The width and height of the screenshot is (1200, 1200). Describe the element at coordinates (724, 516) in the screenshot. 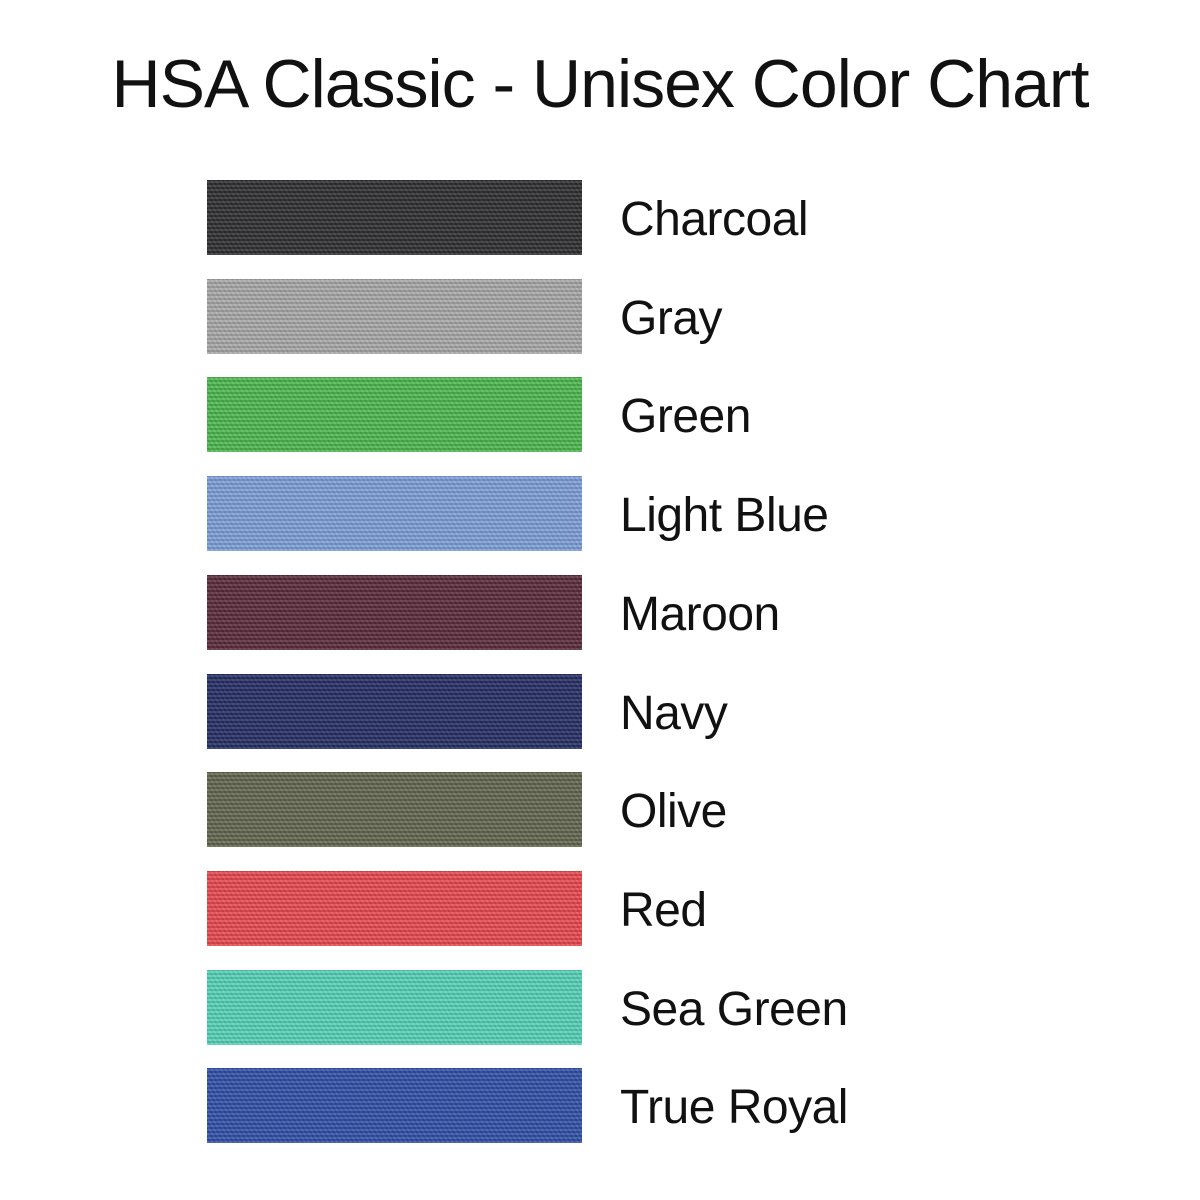

I see `color-name-label: Light Blue` at that location.